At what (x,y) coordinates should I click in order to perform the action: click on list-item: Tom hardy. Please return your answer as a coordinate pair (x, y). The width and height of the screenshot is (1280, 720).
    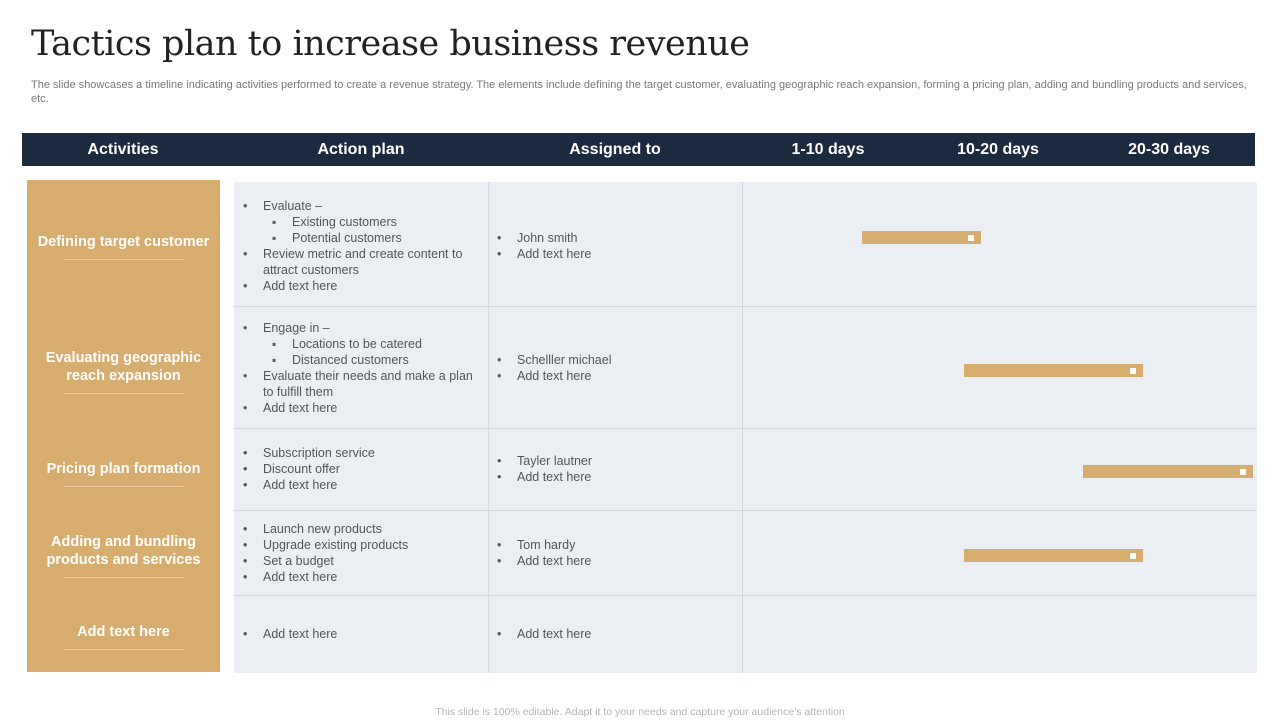
    Looking at the image, I should click on (613, 545).